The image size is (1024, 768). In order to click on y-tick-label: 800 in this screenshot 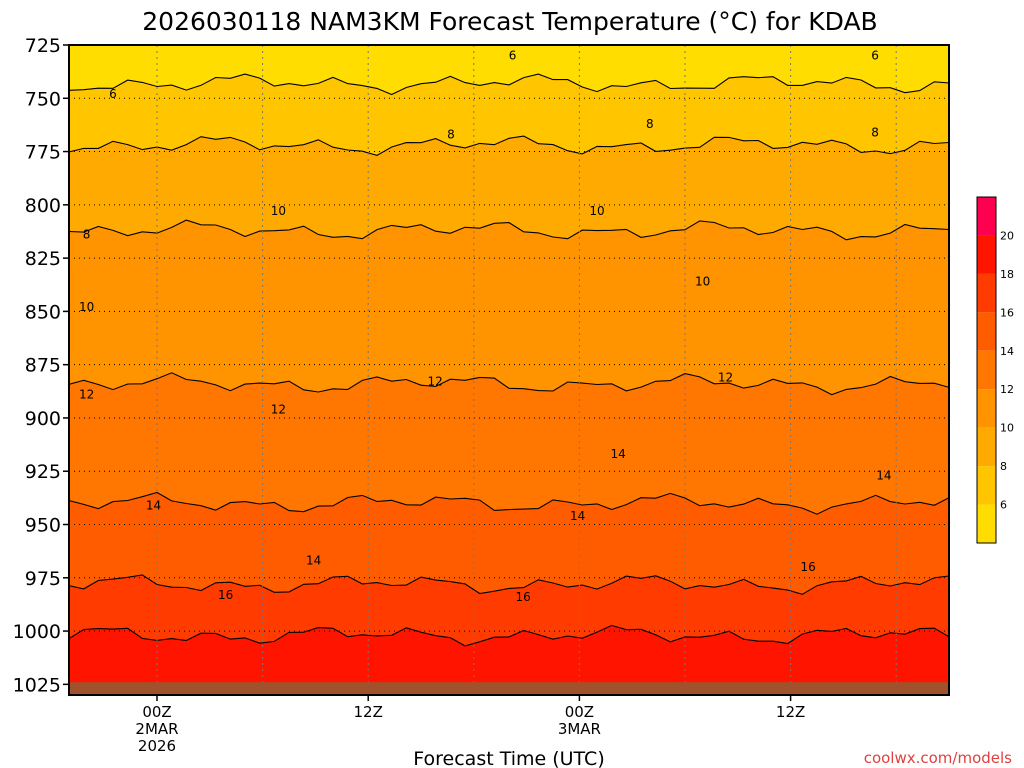, I will do `click(43, 206)`.